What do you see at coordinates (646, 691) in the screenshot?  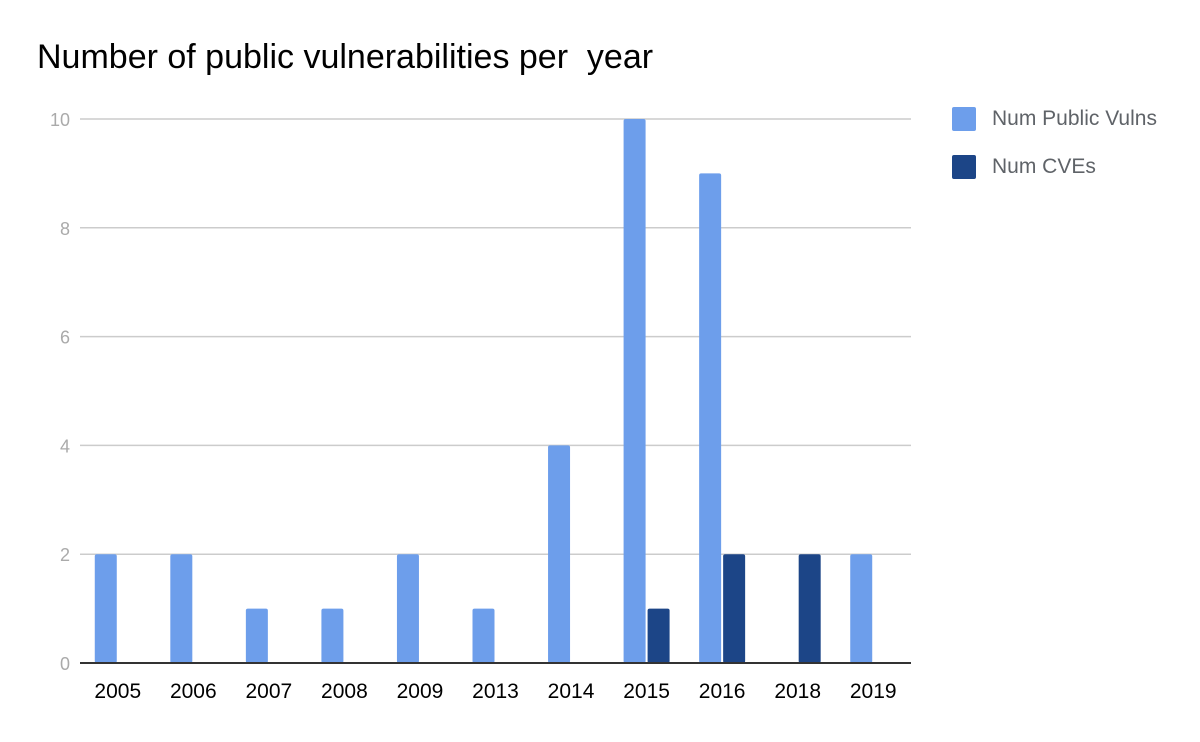 I see `x-tick-label: 2015` at bounding box center [646, 691].